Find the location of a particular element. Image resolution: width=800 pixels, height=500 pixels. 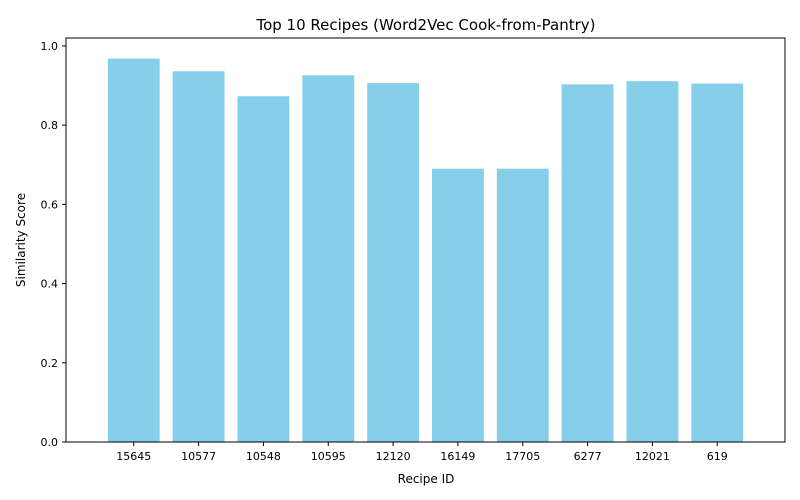

y-tick-label: 1.0 is located at coordinates (50, 46).